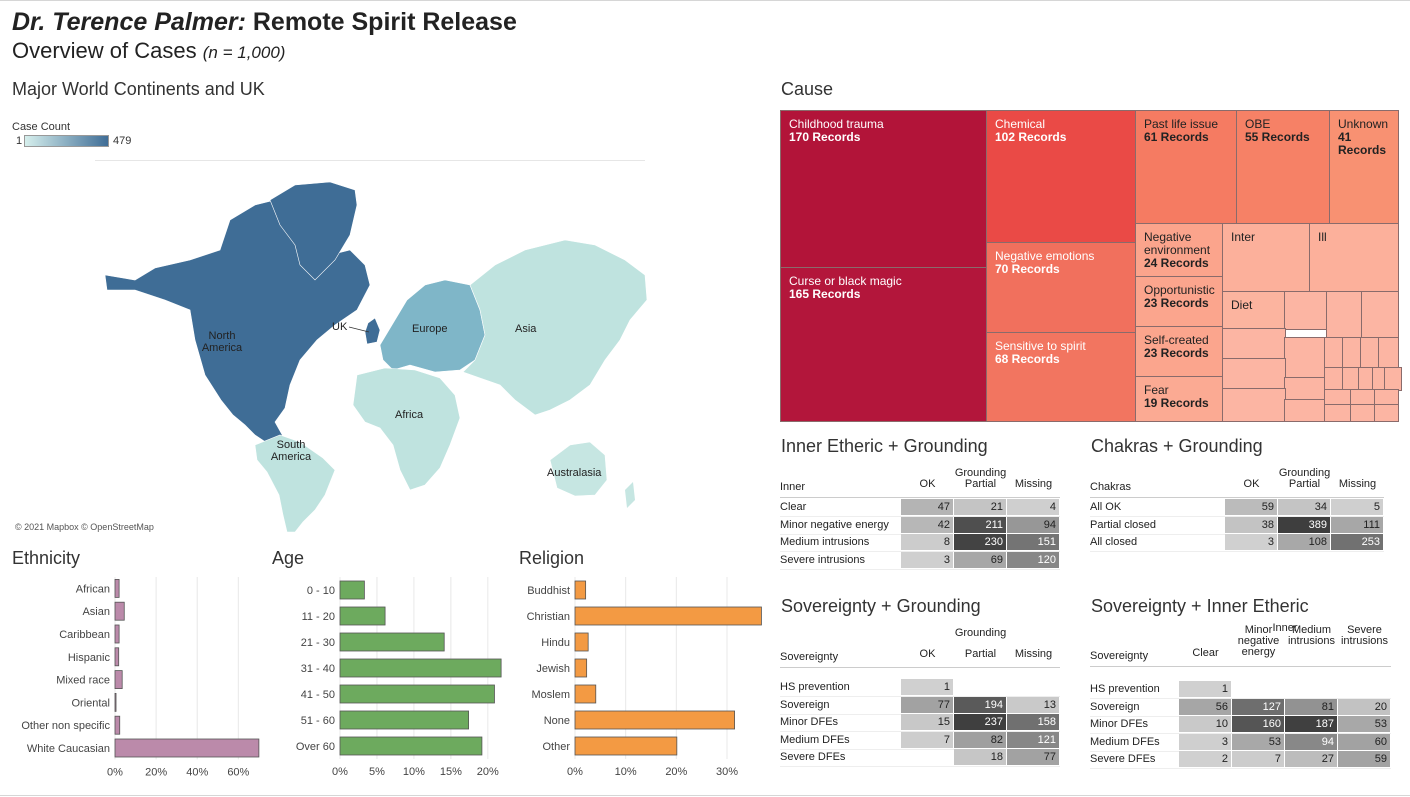 This screenshot has width=1410, height=797. Describe the element at coordinates (1258, 742) in the screenshot. I see `table-cell: 53` at that location.